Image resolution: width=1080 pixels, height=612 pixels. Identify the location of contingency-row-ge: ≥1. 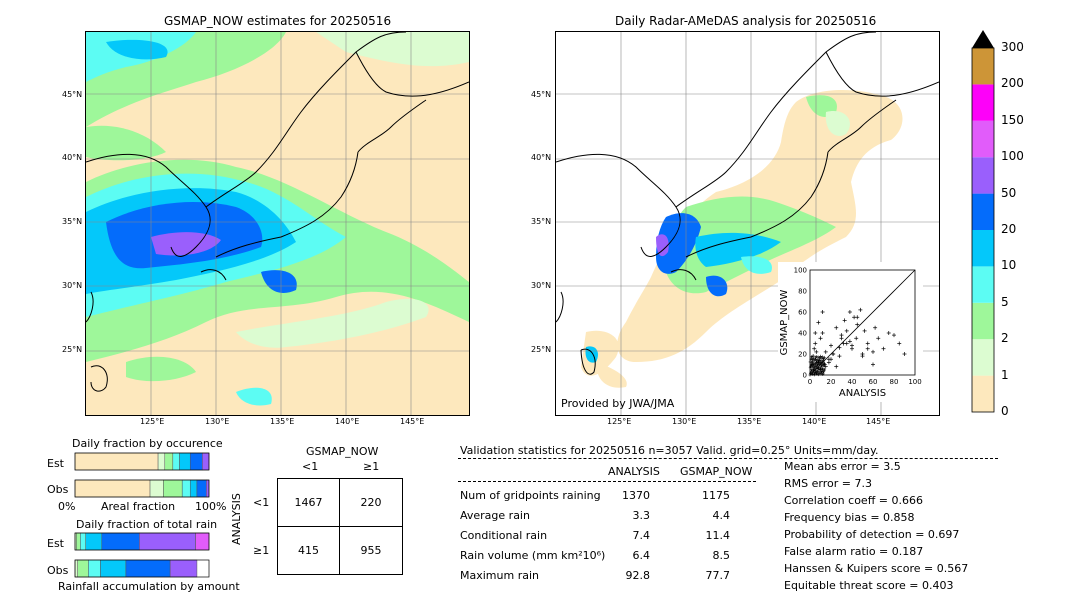
(261, 550).